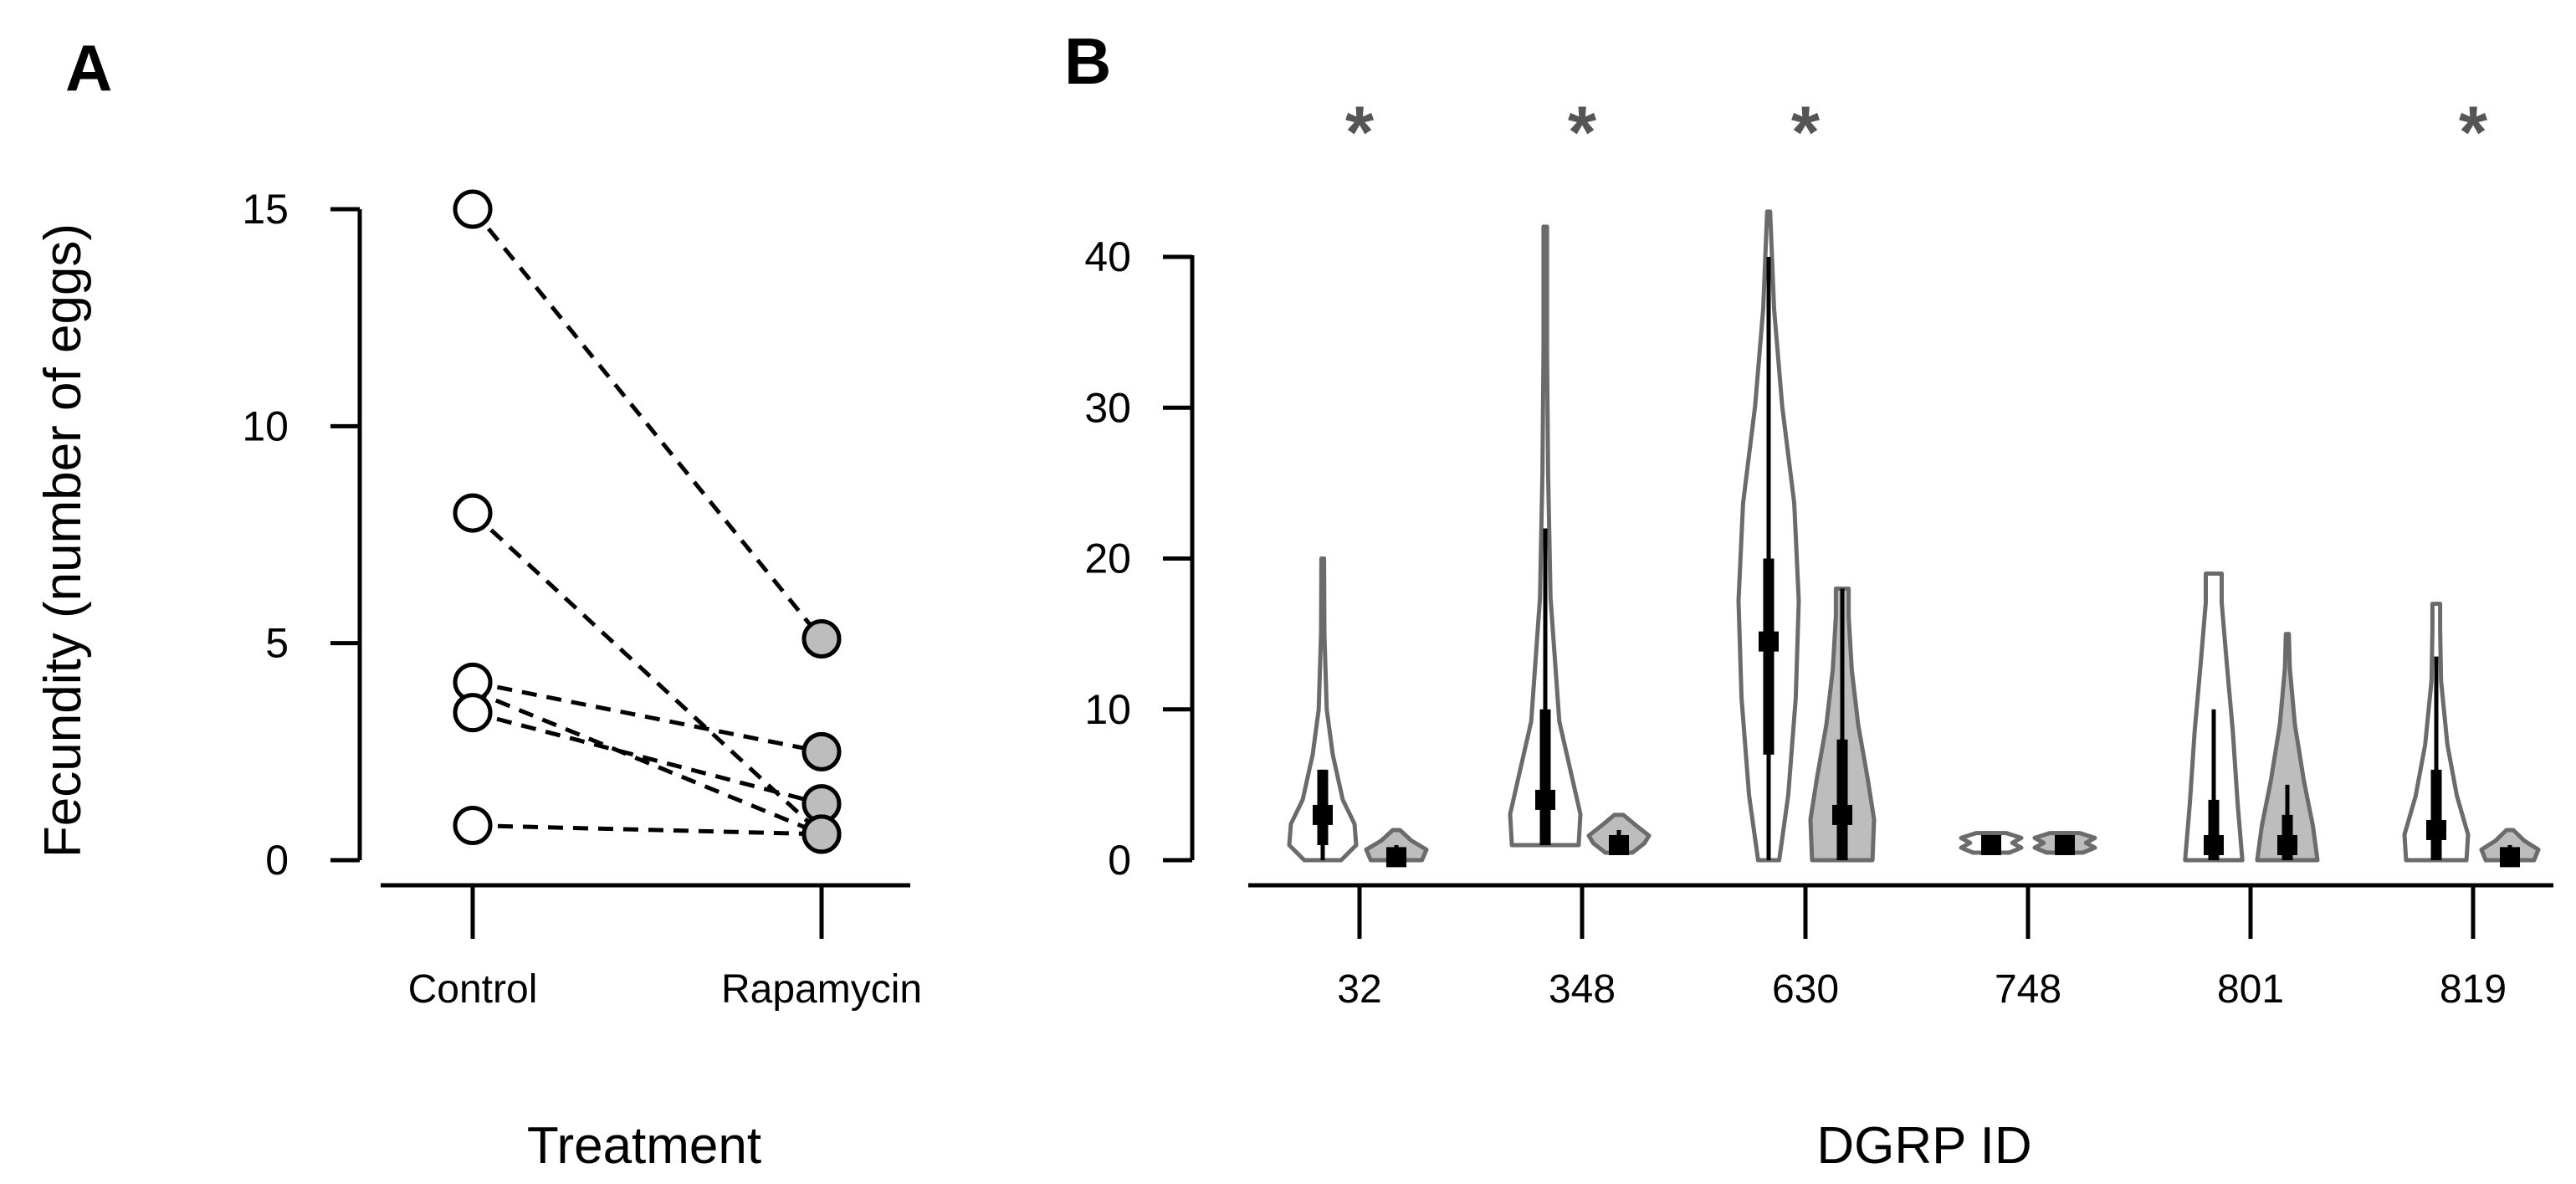 This screenshot has height=1184, width=2576. I want to click on panel-a-y-tick-label: 10, so click(266, 425).